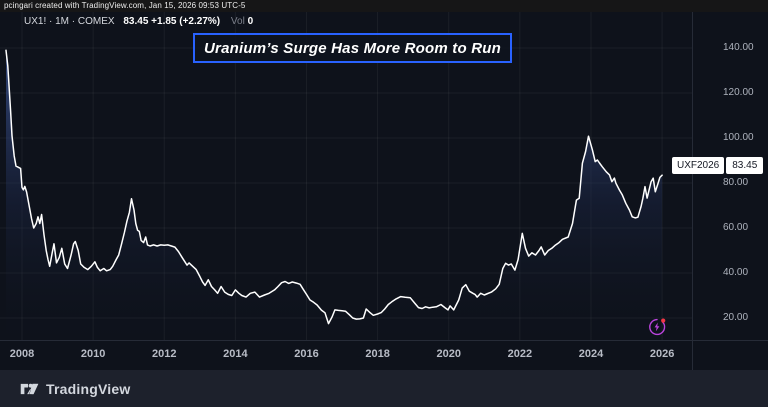  What do you see at coordinates (738, 47) in the screenshot?
I see `price-axis-tick: 140.00` at bounding box center [738, 47].